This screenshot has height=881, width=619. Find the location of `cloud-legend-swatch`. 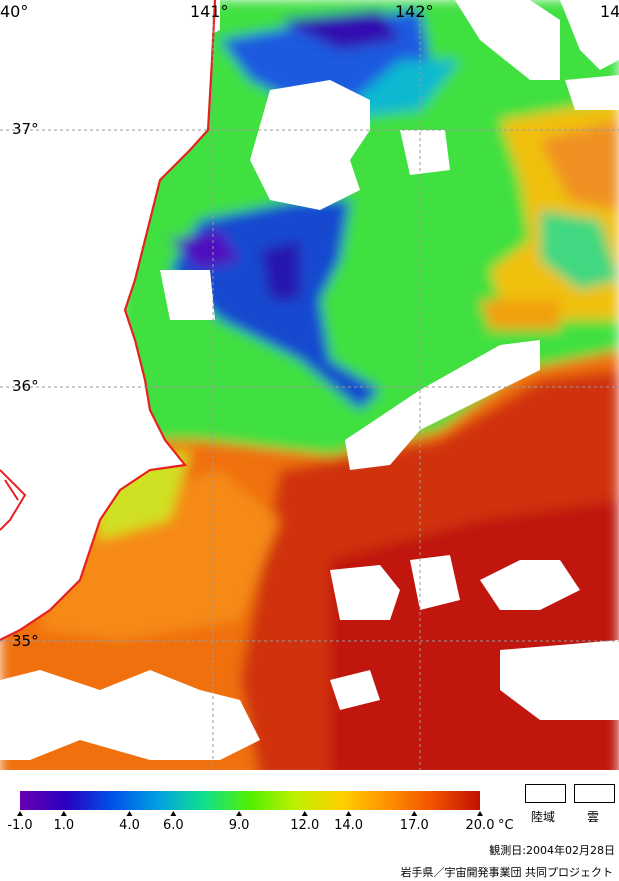

cloud-legend-swatch is located at coordinates (594, 793).